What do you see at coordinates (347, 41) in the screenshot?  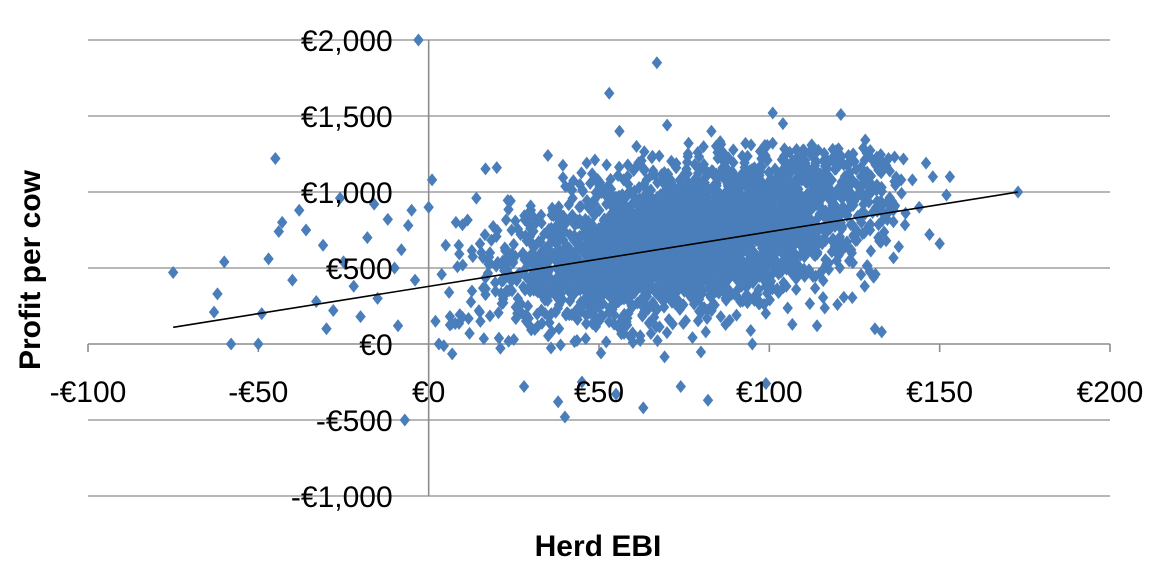 I see `y-tick-label: €2,000` at bounding box center [347, 41].